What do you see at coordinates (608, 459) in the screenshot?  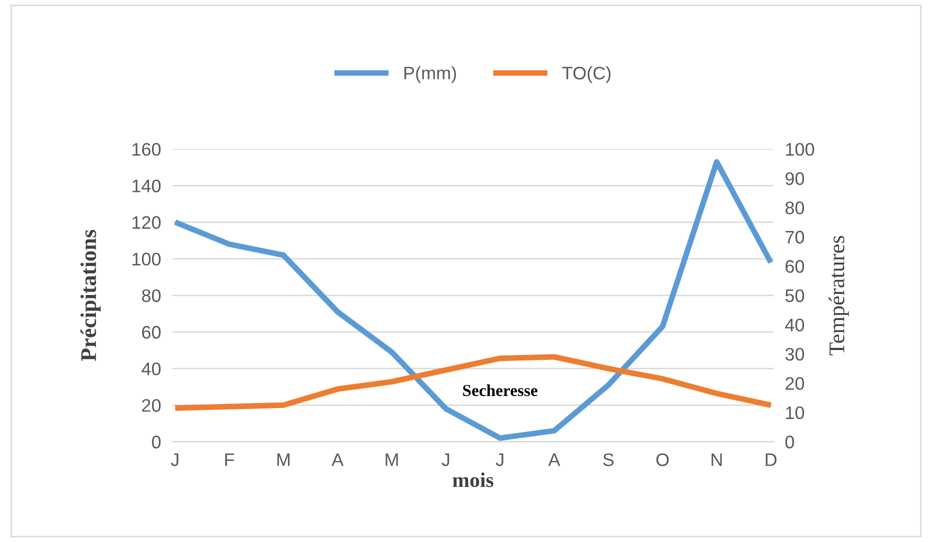 I see `x-tick-label: S` at bounding box center [608, 459].